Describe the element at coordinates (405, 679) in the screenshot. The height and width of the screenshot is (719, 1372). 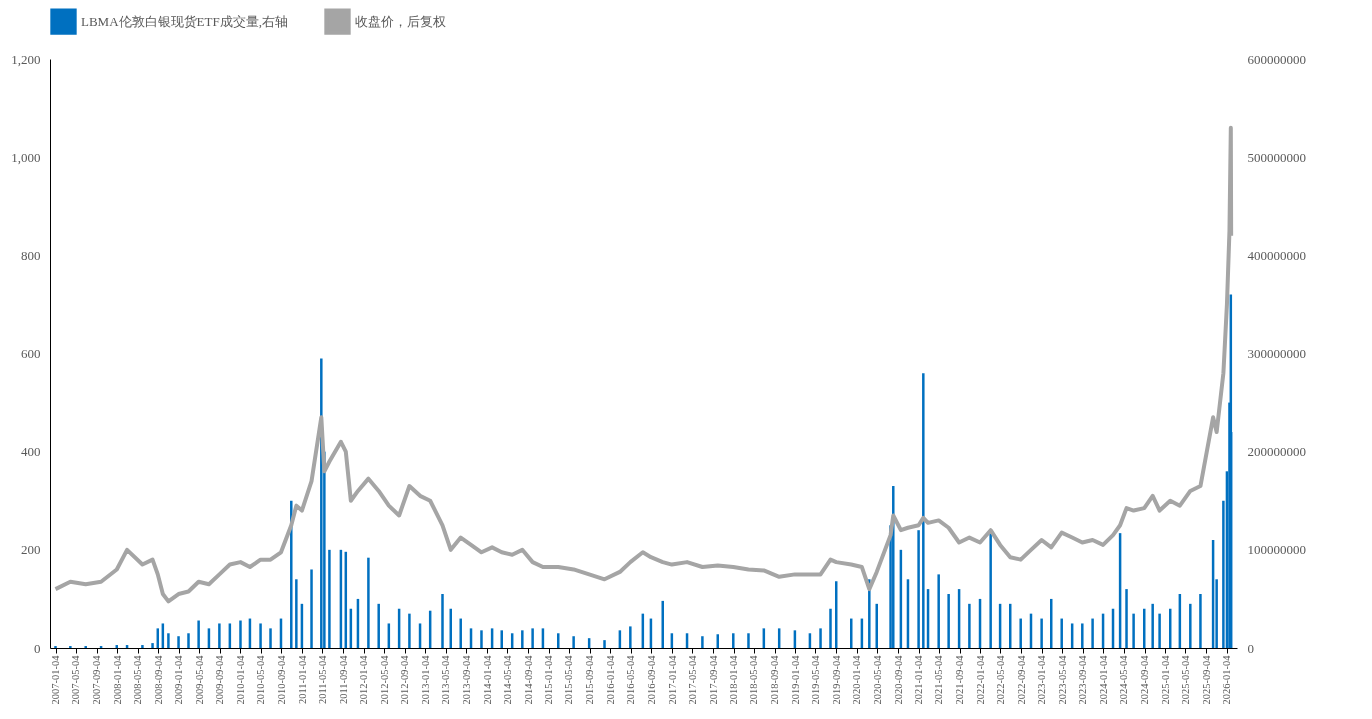
I see `x-tick-label: 2012-09-04` at that location.